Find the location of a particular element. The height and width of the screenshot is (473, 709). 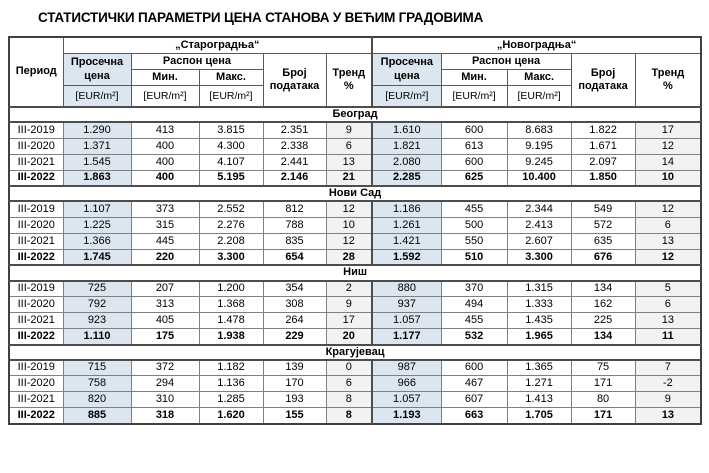

value-cell: 549 is located at coordinates (603, 209).